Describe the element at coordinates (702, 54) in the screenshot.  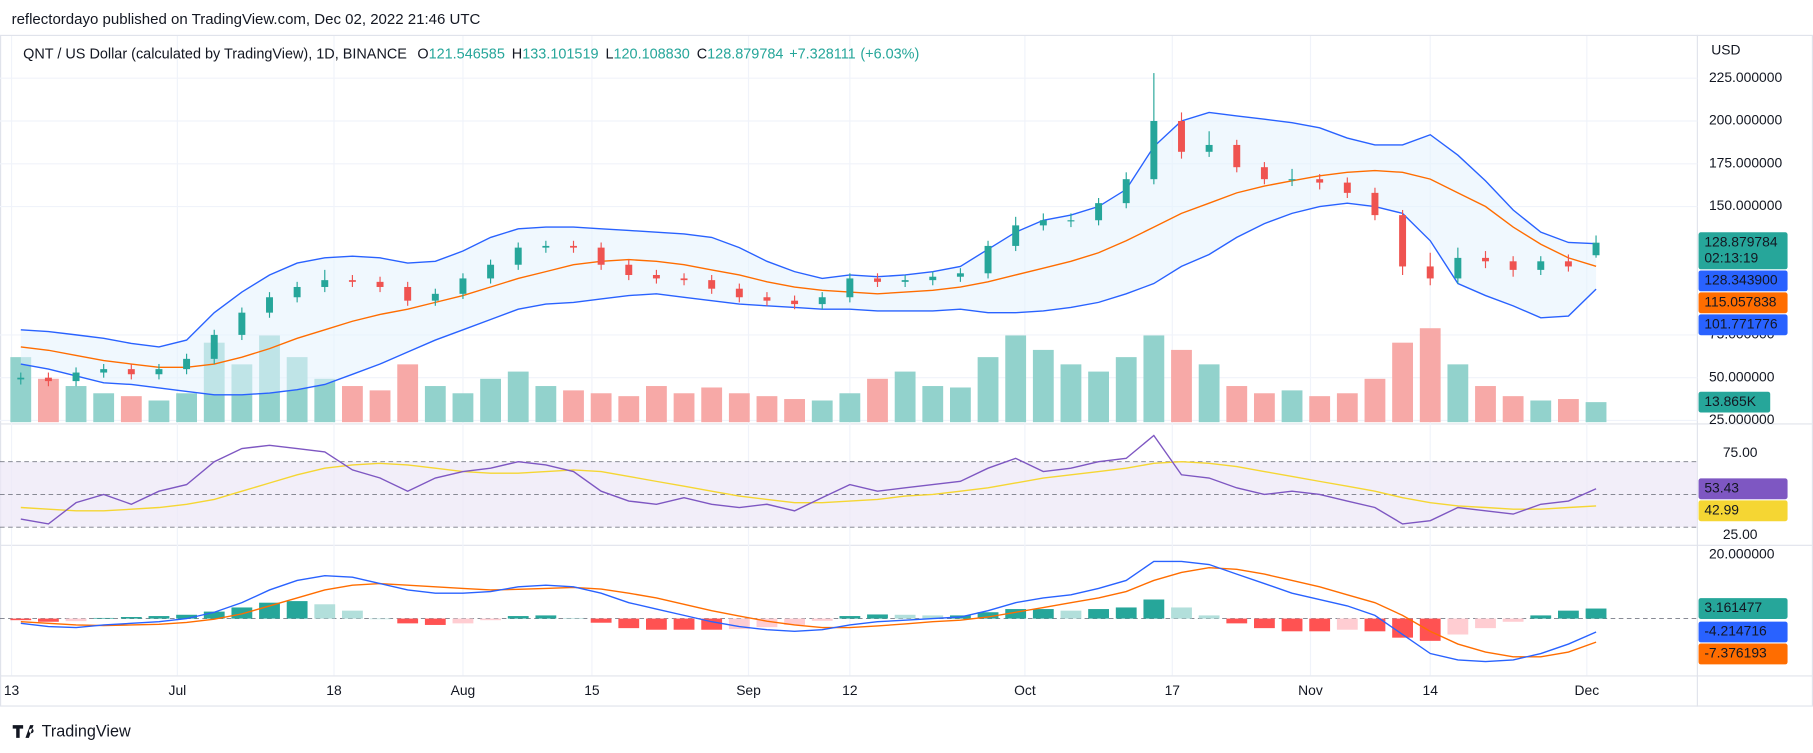
I see `legend-key: C` at that location.